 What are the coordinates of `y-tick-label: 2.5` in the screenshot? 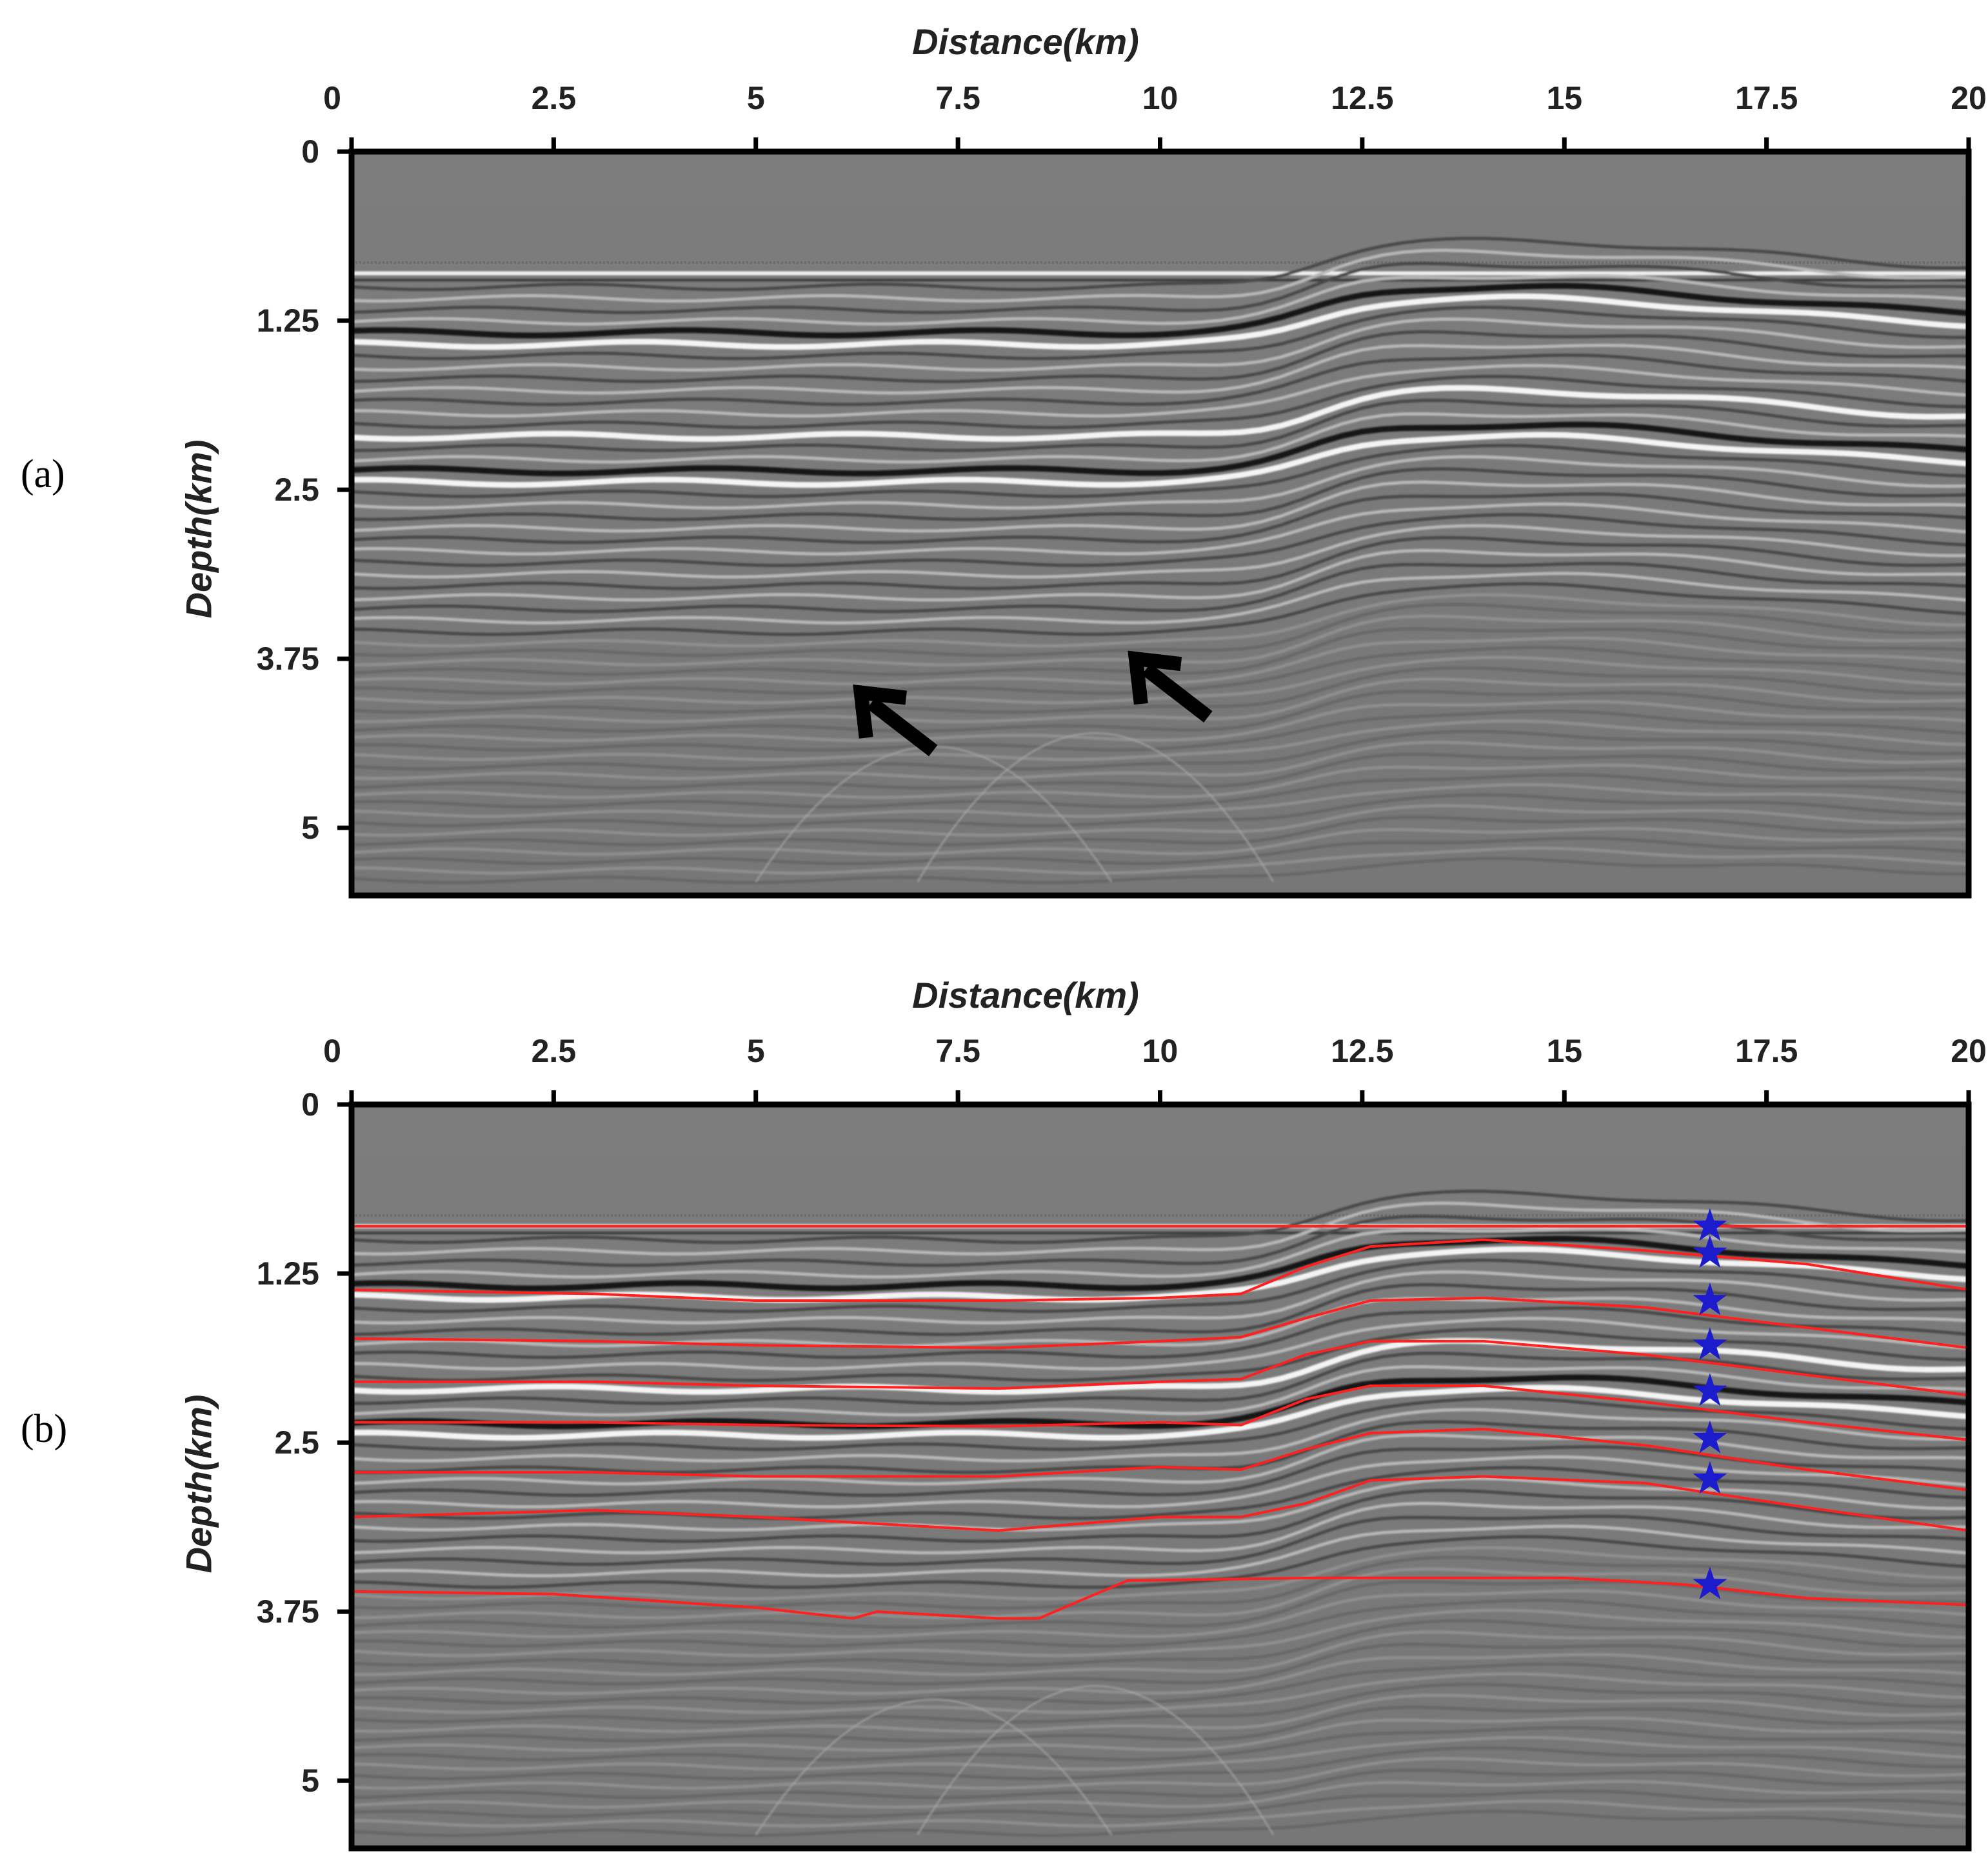 It's located at (296, 490).